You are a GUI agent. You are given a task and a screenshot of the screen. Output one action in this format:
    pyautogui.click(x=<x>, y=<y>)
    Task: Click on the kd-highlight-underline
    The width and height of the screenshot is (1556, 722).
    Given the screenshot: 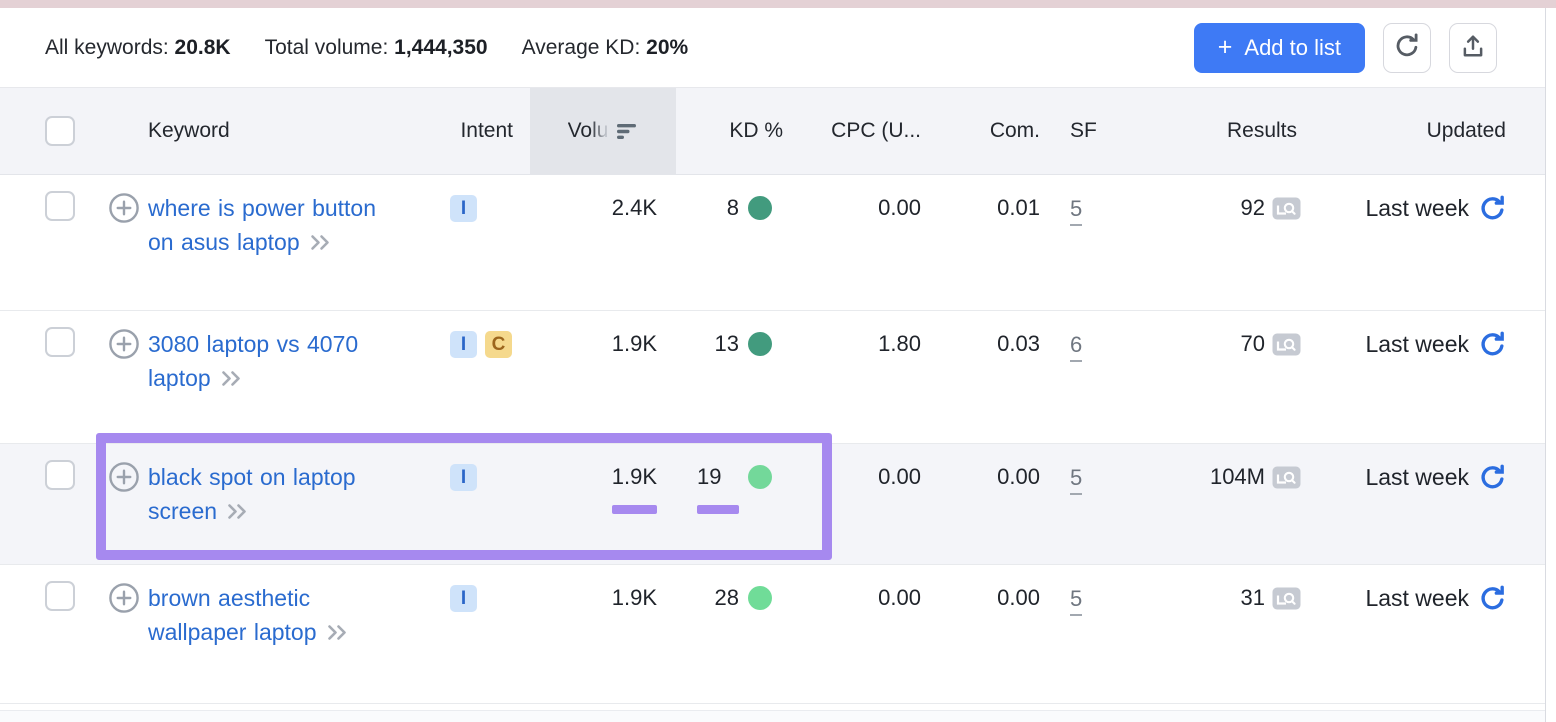 What is the action you would take?
    pyautogui.click(x=718, y=509)
    